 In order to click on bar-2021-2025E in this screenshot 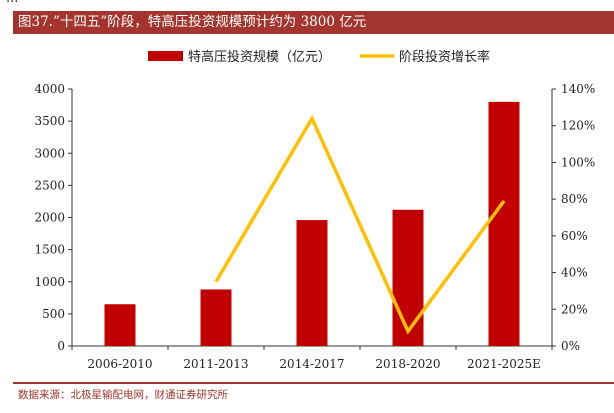, I will do `click(504, 223)`.